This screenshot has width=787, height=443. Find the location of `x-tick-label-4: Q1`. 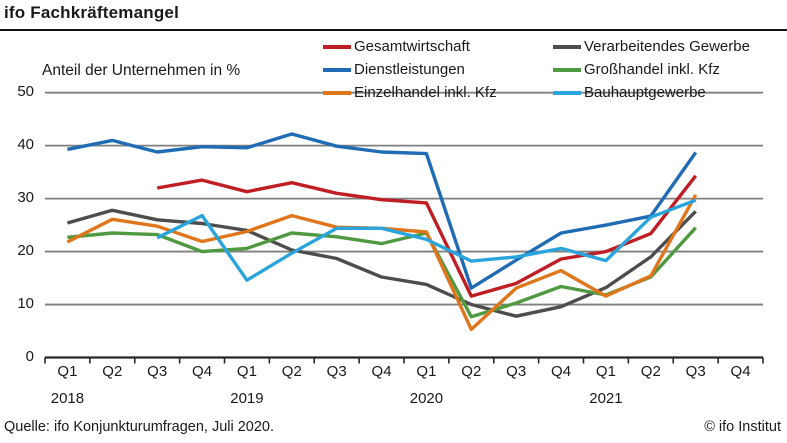

x-tick-label-4: Q1 is located at coordinates (246, 371).